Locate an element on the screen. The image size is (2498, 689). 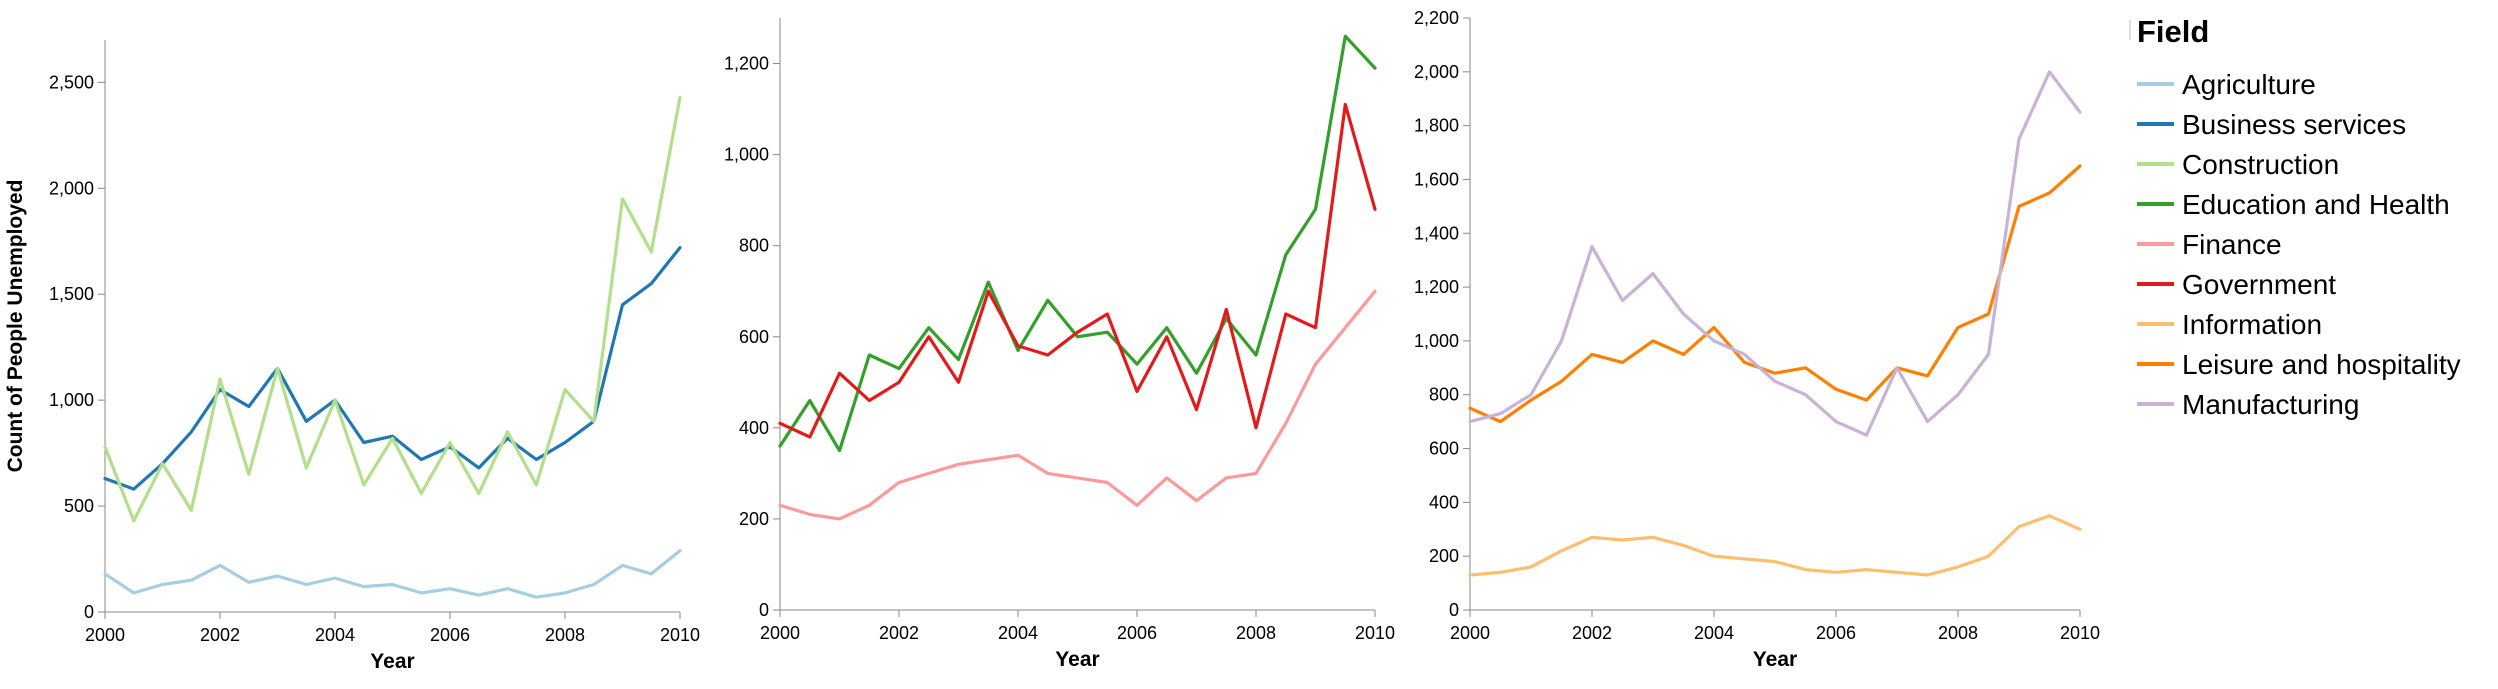
legend-label: Manufacturing is located at coordinates (2270, 404).